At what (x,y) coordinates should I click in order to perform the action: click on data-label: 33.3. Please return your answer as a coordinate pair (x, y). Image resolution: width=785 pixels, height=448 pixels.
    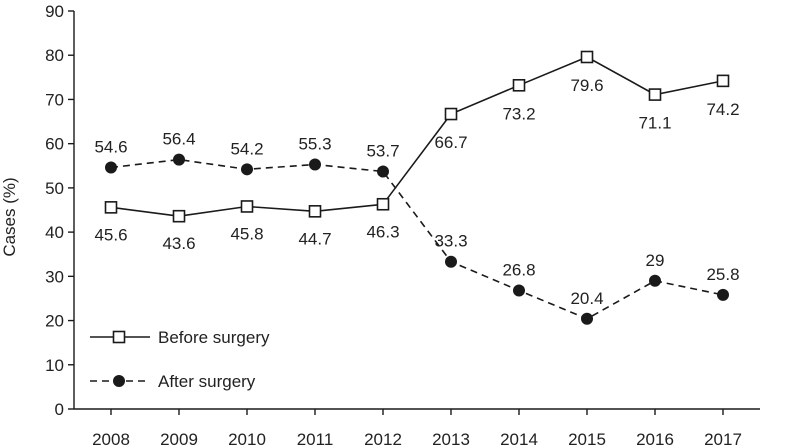
    Looking at the image, I should click on (450, 241).